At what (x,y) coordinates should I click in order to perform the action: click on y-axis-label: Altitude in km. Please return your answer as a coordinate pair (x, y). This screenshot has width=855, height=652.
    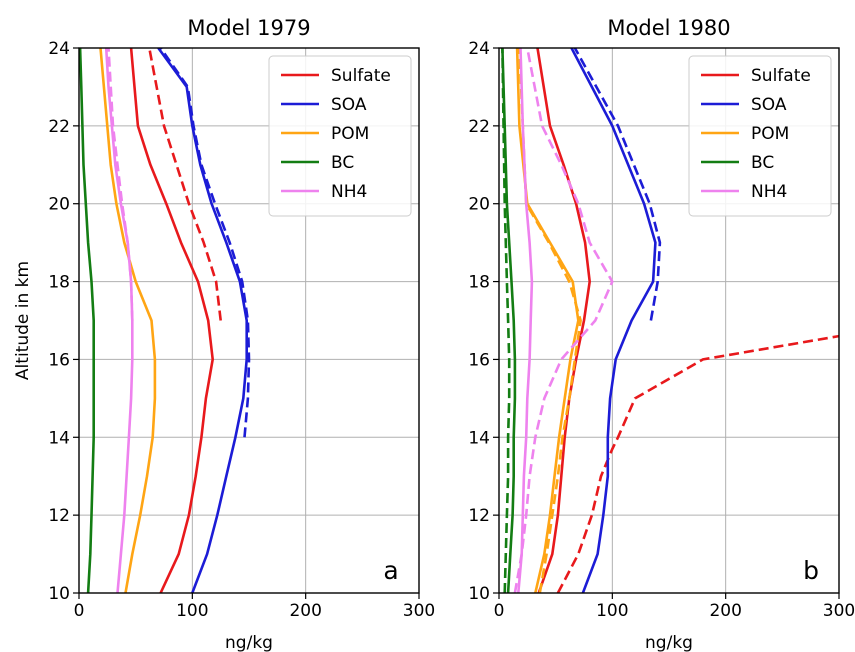
    Looking at the image, I should click on (23, 320).